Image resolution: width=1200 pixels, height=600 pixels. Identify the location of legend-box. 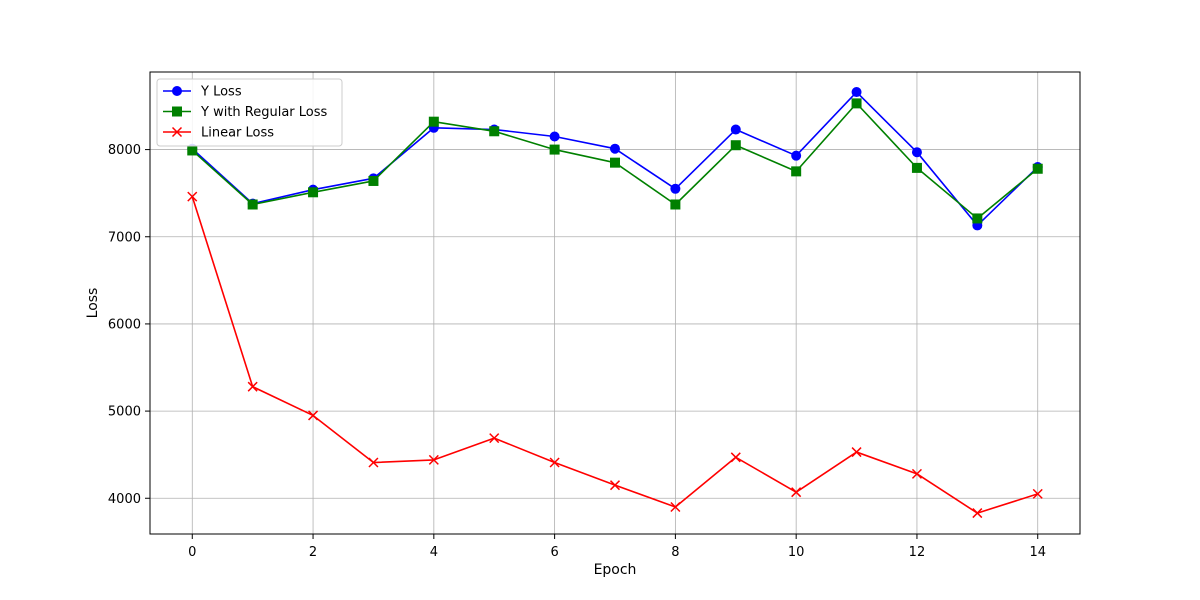
(249, 112).